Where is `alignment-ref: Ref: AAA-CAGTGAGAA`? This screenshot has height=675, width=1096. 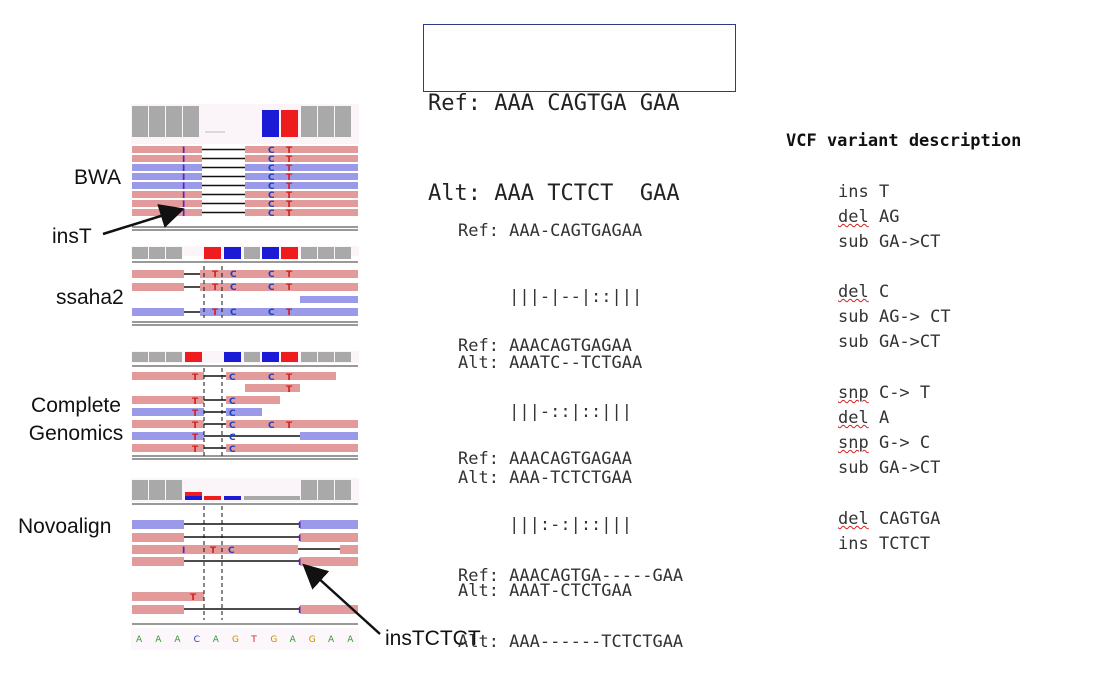
alignment-ref: Ref: AAA-CAGTGAGAA is located at coordinates (550, 231).